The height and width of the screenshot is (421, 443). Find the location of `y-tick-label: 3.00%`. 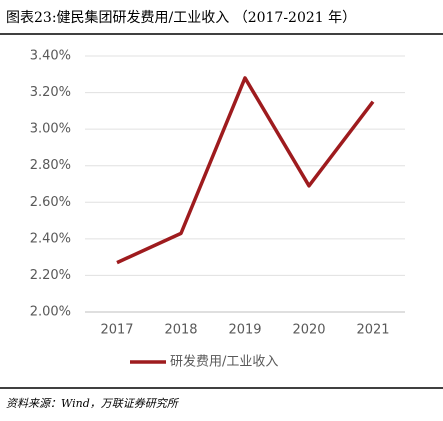

y-tick-label: 3.00% is located at coordinates (50, 129).